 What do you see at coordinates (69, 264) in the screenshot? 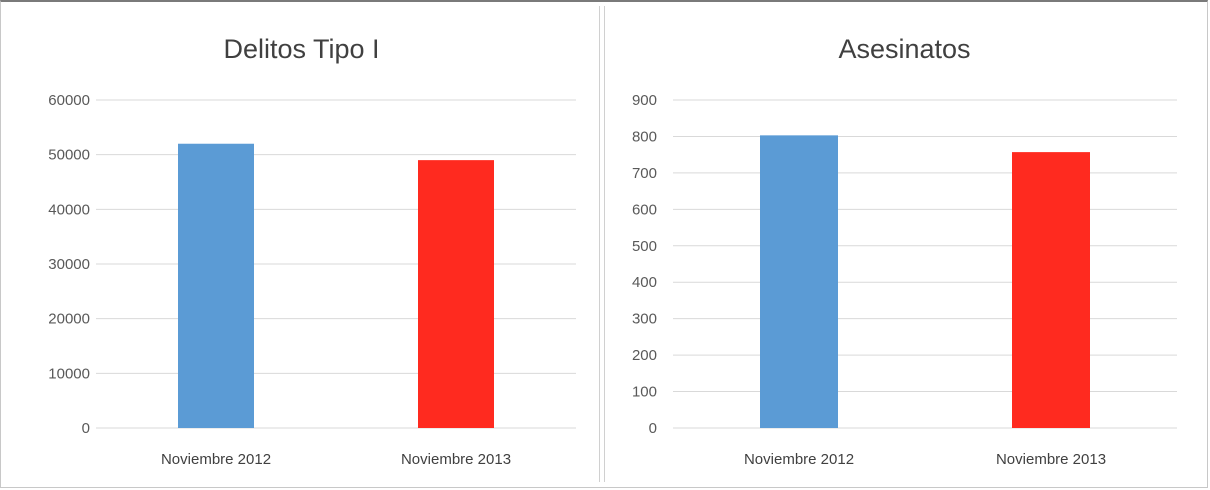
I see `y-tick-label: 30000` at bounding box center [69, 264].